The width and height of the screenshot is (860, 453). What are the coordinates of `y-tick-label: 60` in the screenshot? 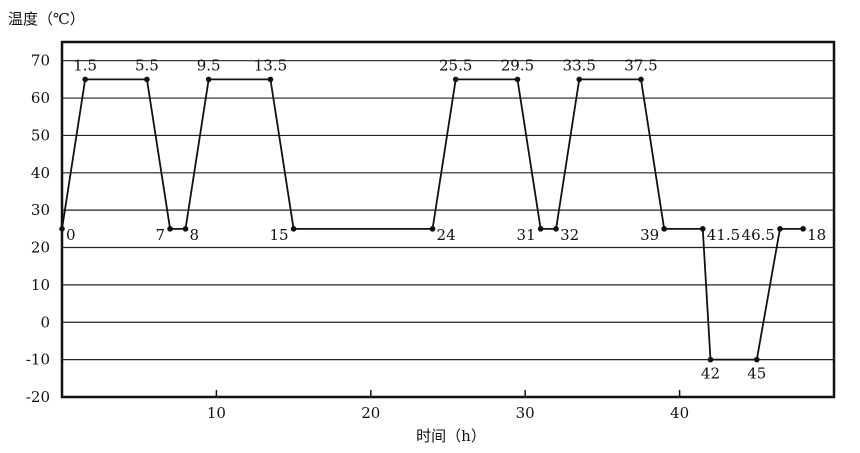 It's located at (40, 98).